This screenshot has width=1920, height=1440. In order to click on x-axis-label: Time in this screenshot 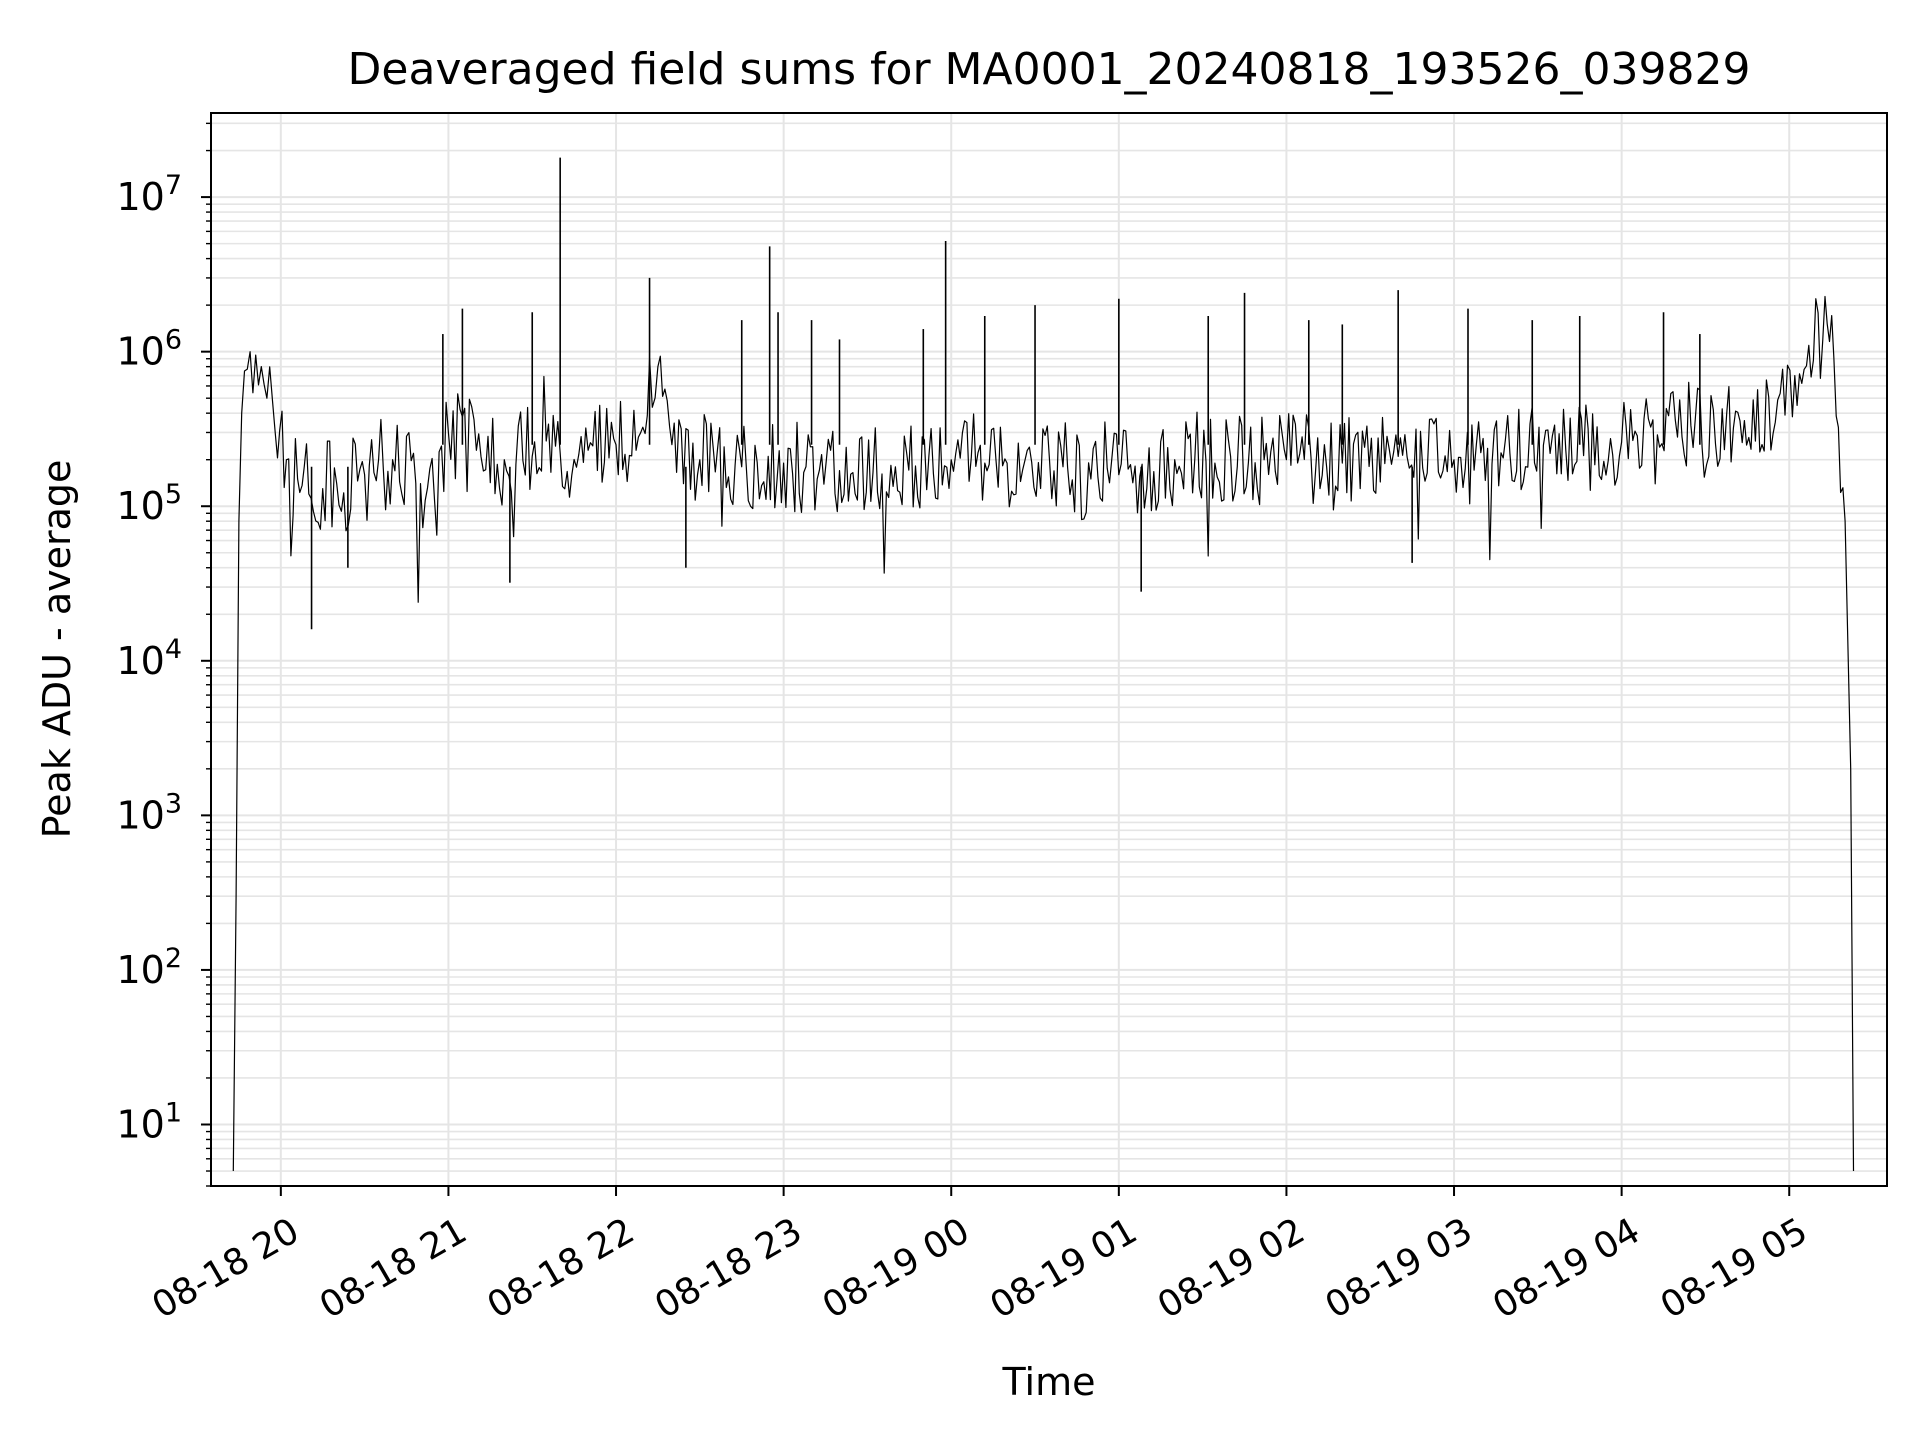, I will do `click(1049, 1382)`.